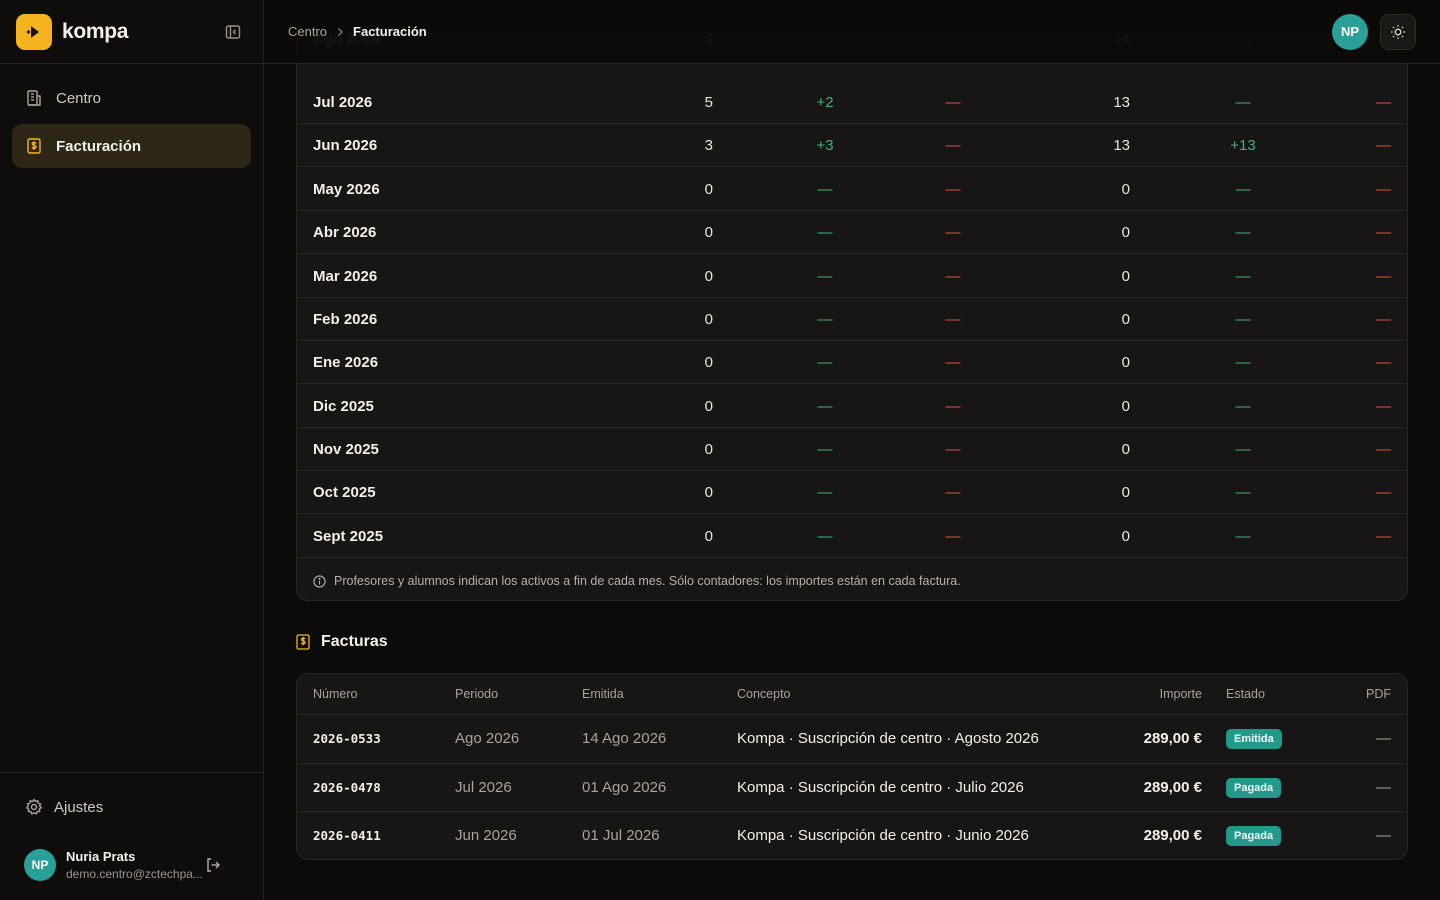  What do you see at coordinates (603, 694) in the screenshot?
I see `col-emitida: Emitida` at bounding box center [603, 694].